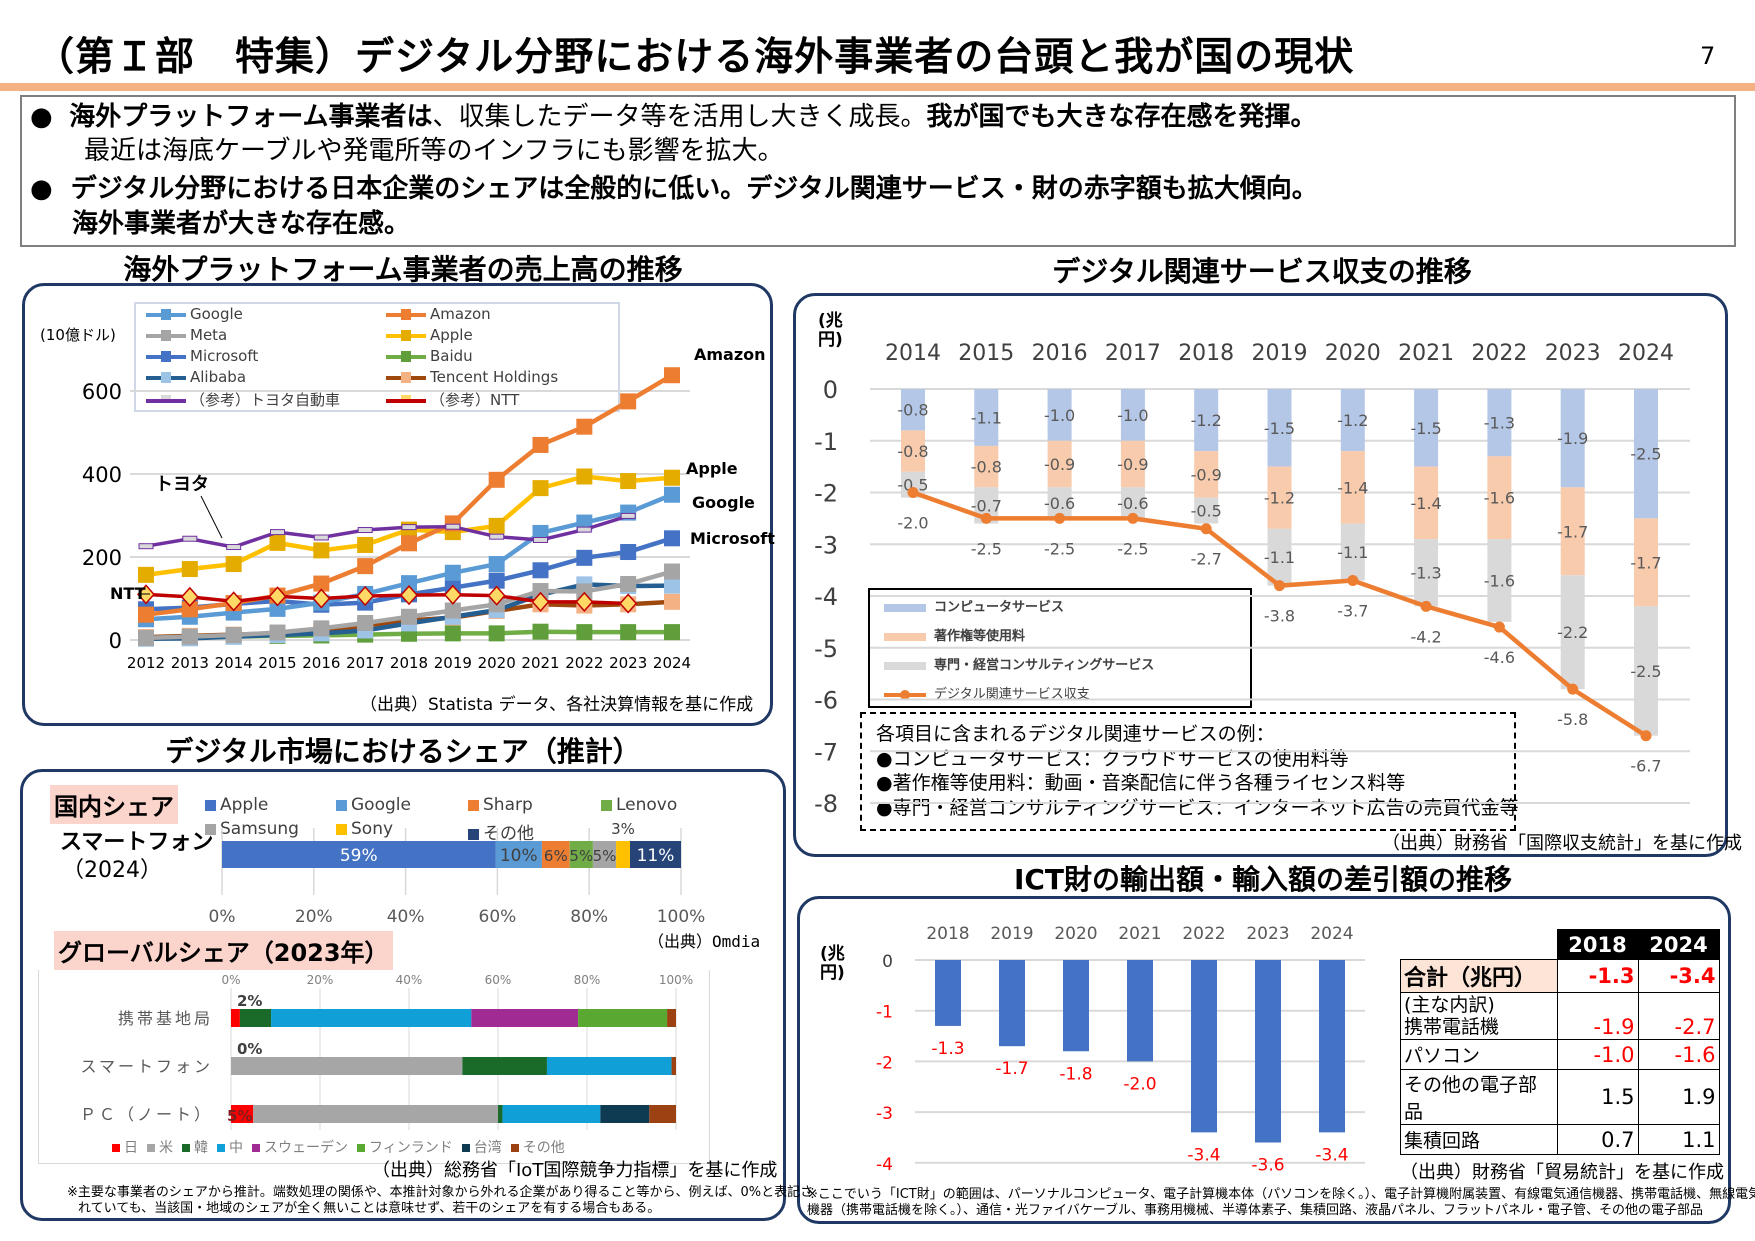  I want to click on legend-item: Samsung, so click(252, 829).